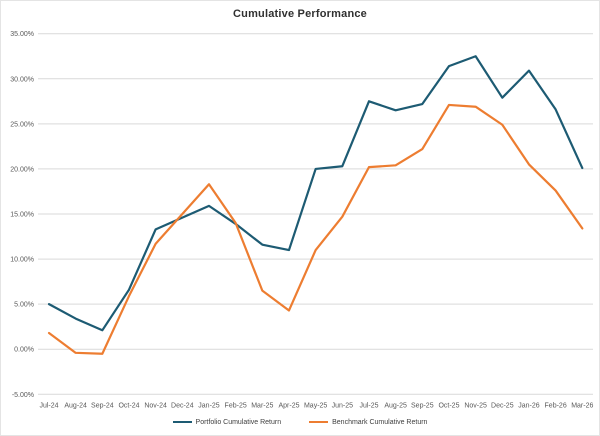  What do you see at coordinates (22, 79) in the screenshot?
I see `y-tick-label: 30.00%` at bounding box center [22, 79].